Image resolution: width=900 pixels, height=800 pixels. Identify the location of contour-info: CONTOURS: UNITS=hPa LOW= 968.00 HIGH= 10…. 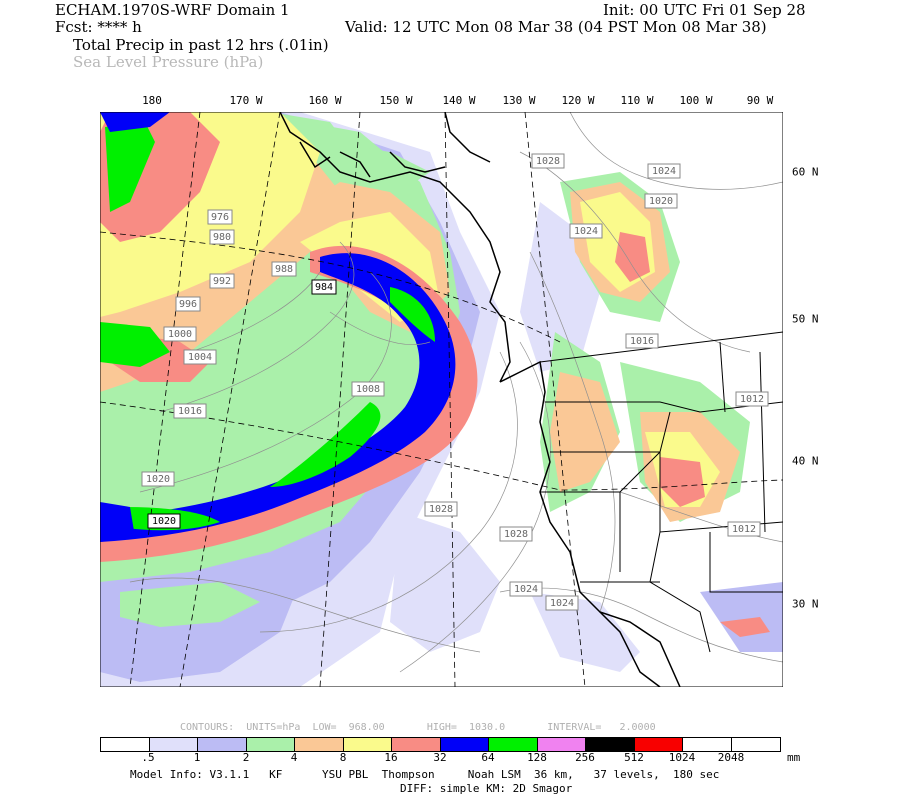
(418, 727).